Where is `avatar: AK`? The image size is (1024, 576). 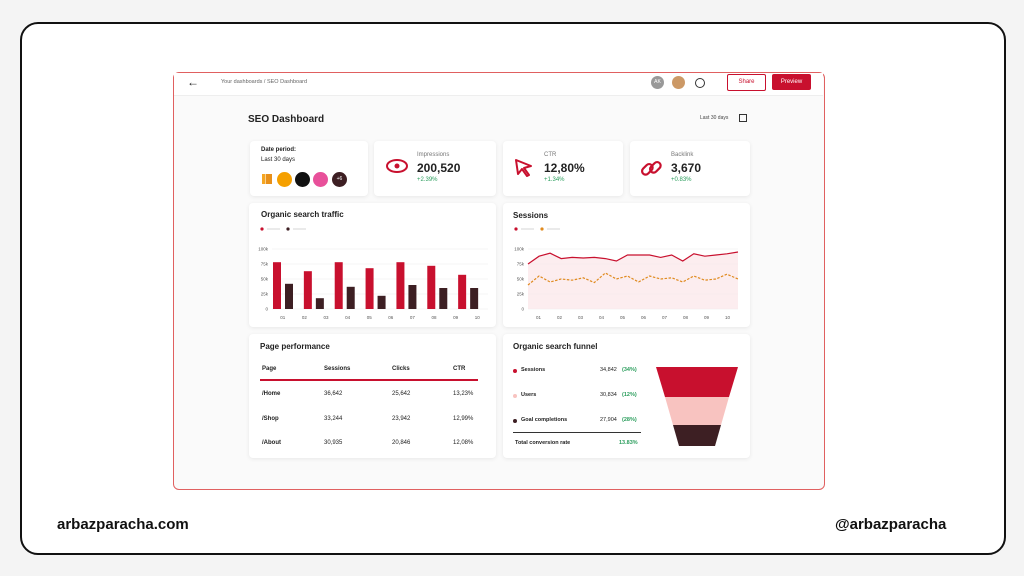
avatar: AK is located at coordinates (657, 82).